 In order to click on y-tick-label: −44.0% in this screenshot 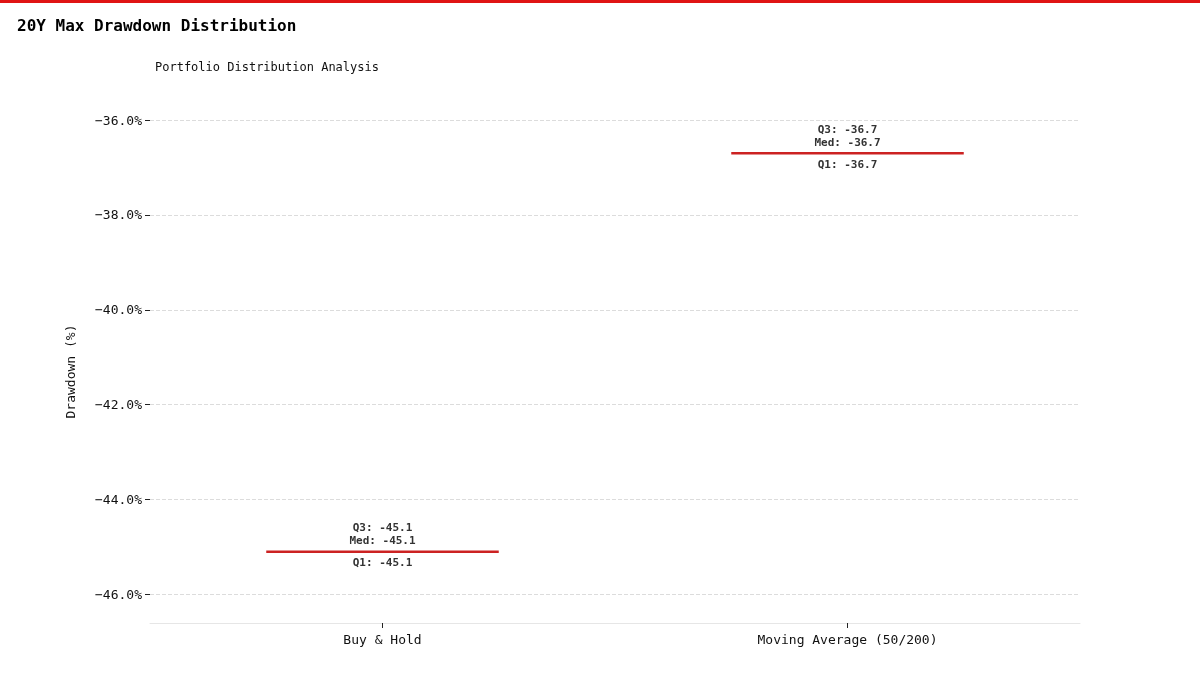, I will do `click(119, 500)`.